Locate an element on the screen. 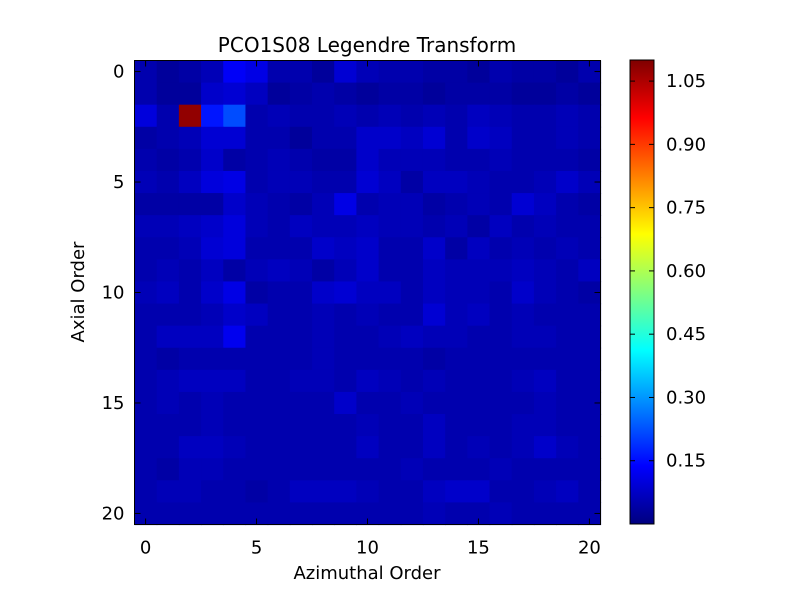 This screenshot has height=600, width=800. colorbar-ticks: 1.05 0.90 0.75 0.60 0.45 0.30 0.15 is located at coordinates (668, 271).